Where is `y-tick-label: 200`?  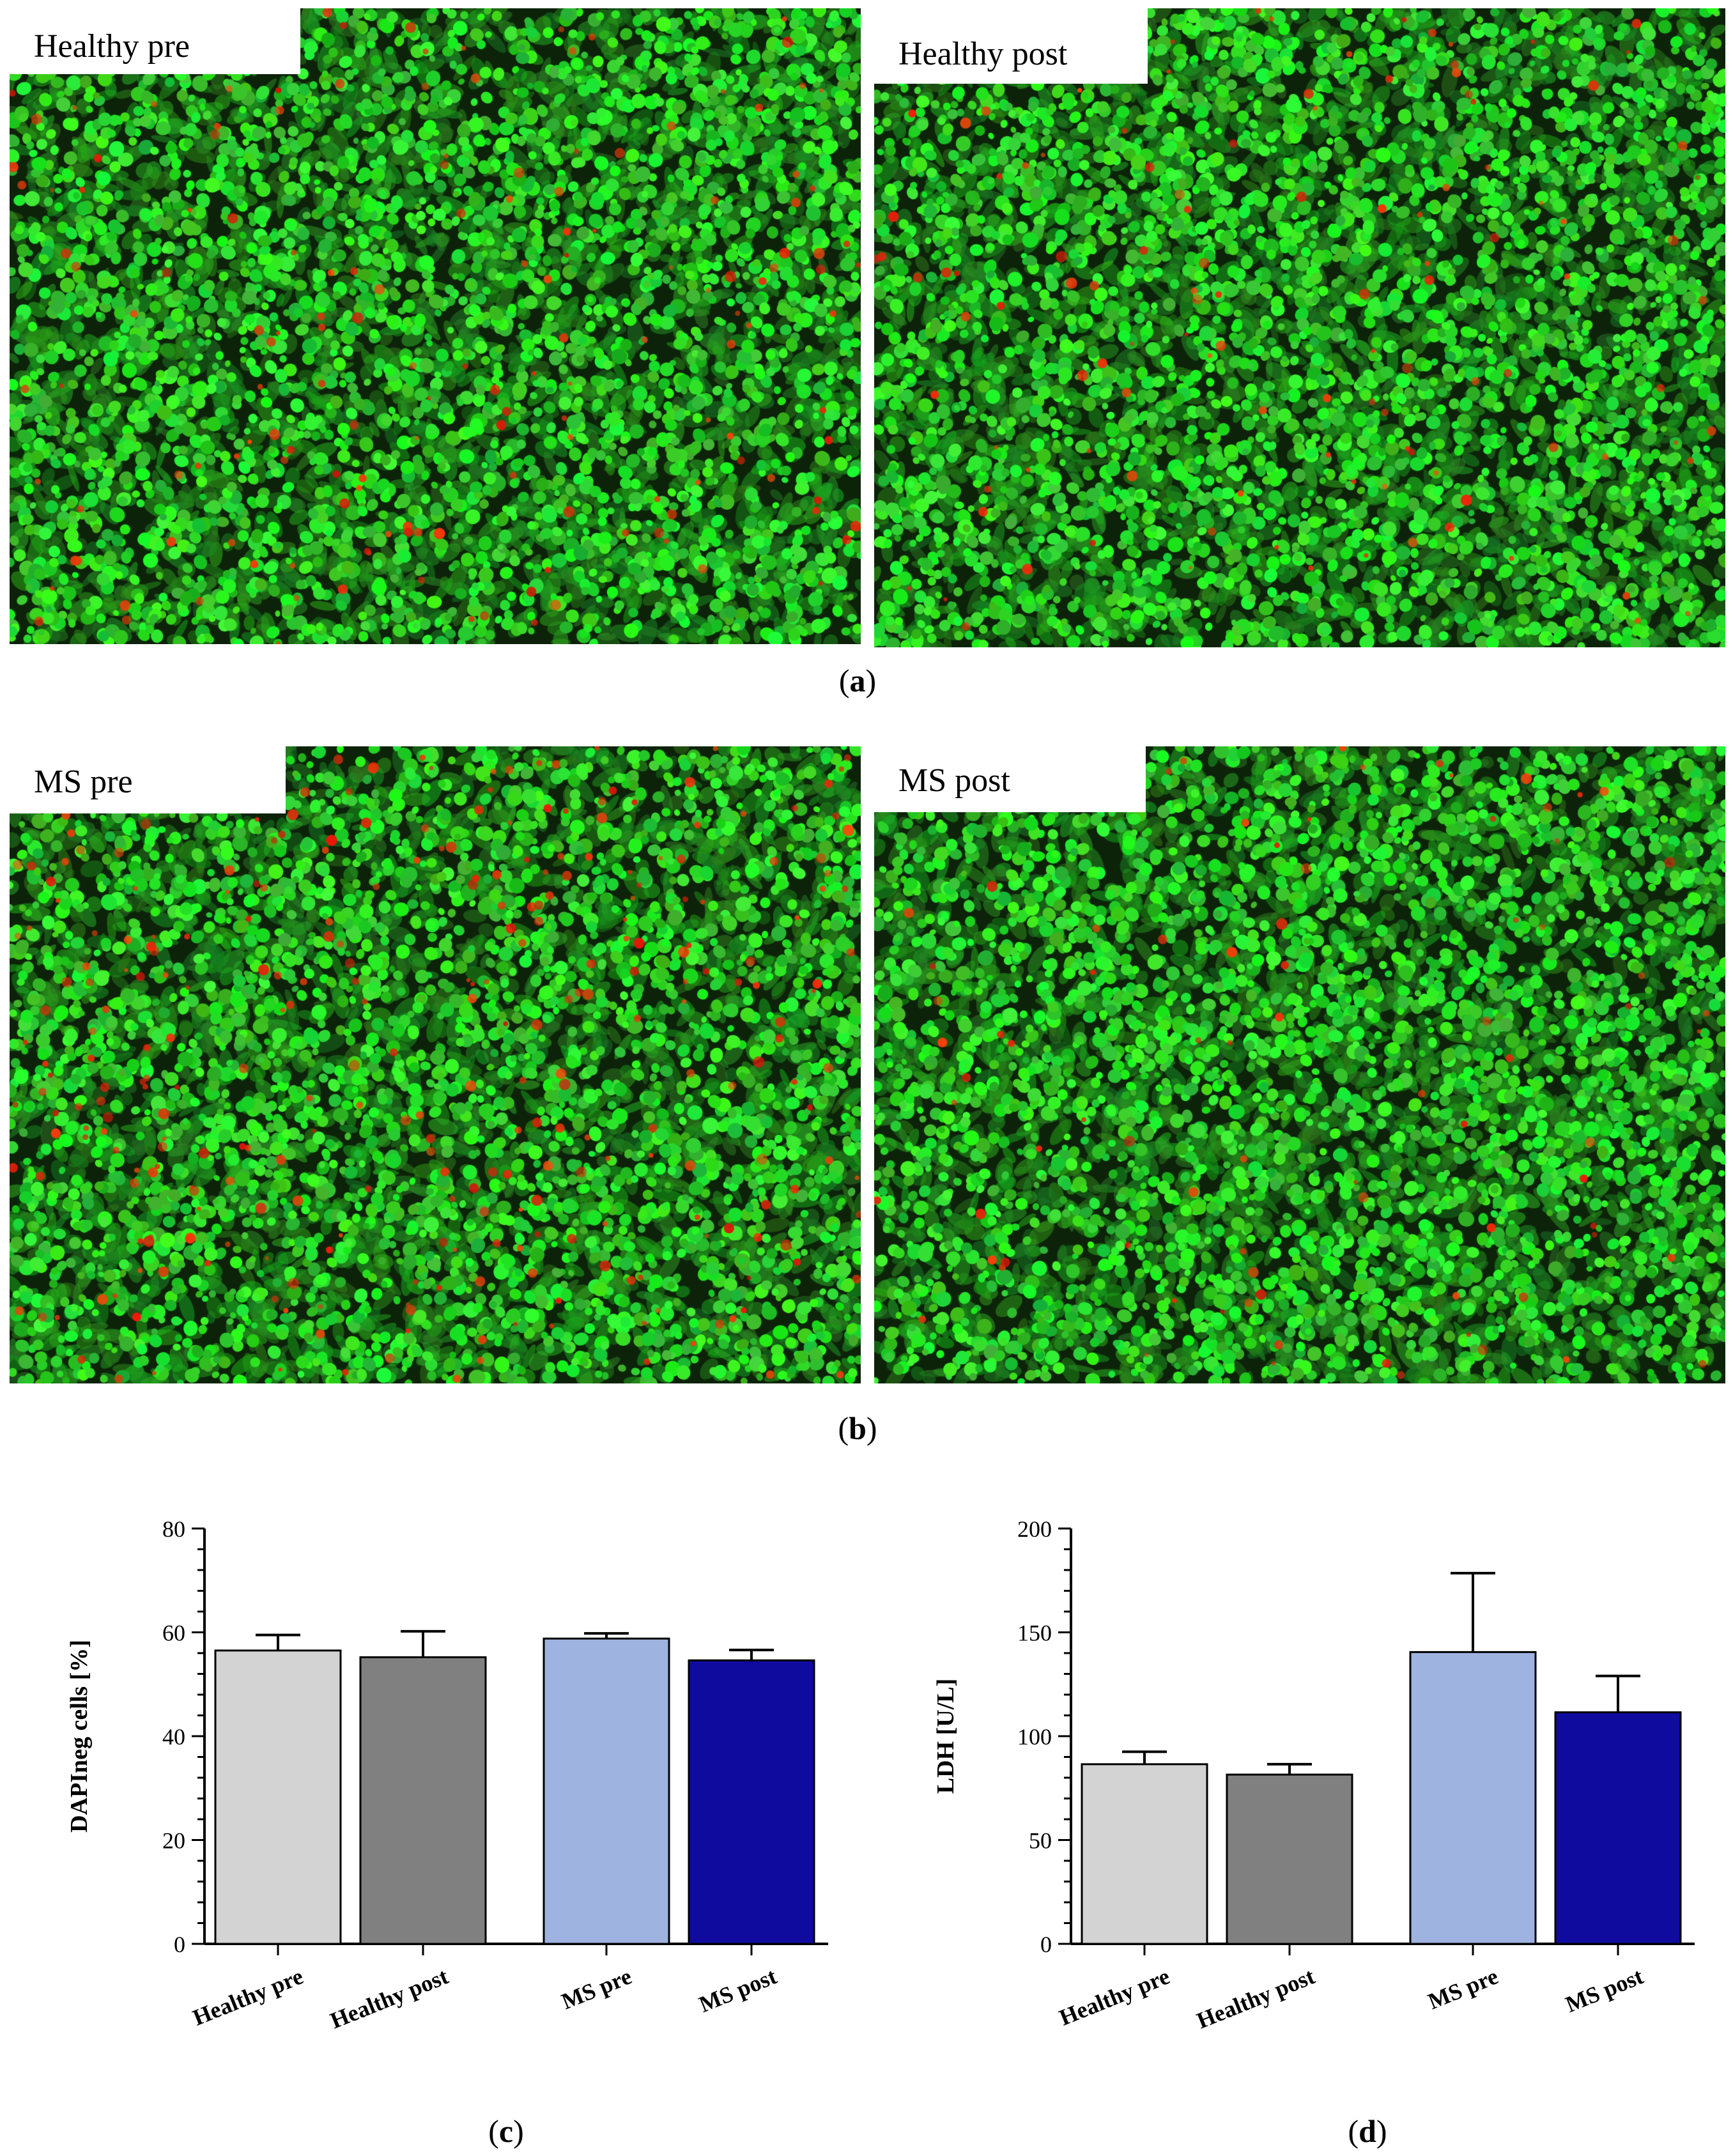
y-tick-label: 200 is located at coordinates (1034, 1529).